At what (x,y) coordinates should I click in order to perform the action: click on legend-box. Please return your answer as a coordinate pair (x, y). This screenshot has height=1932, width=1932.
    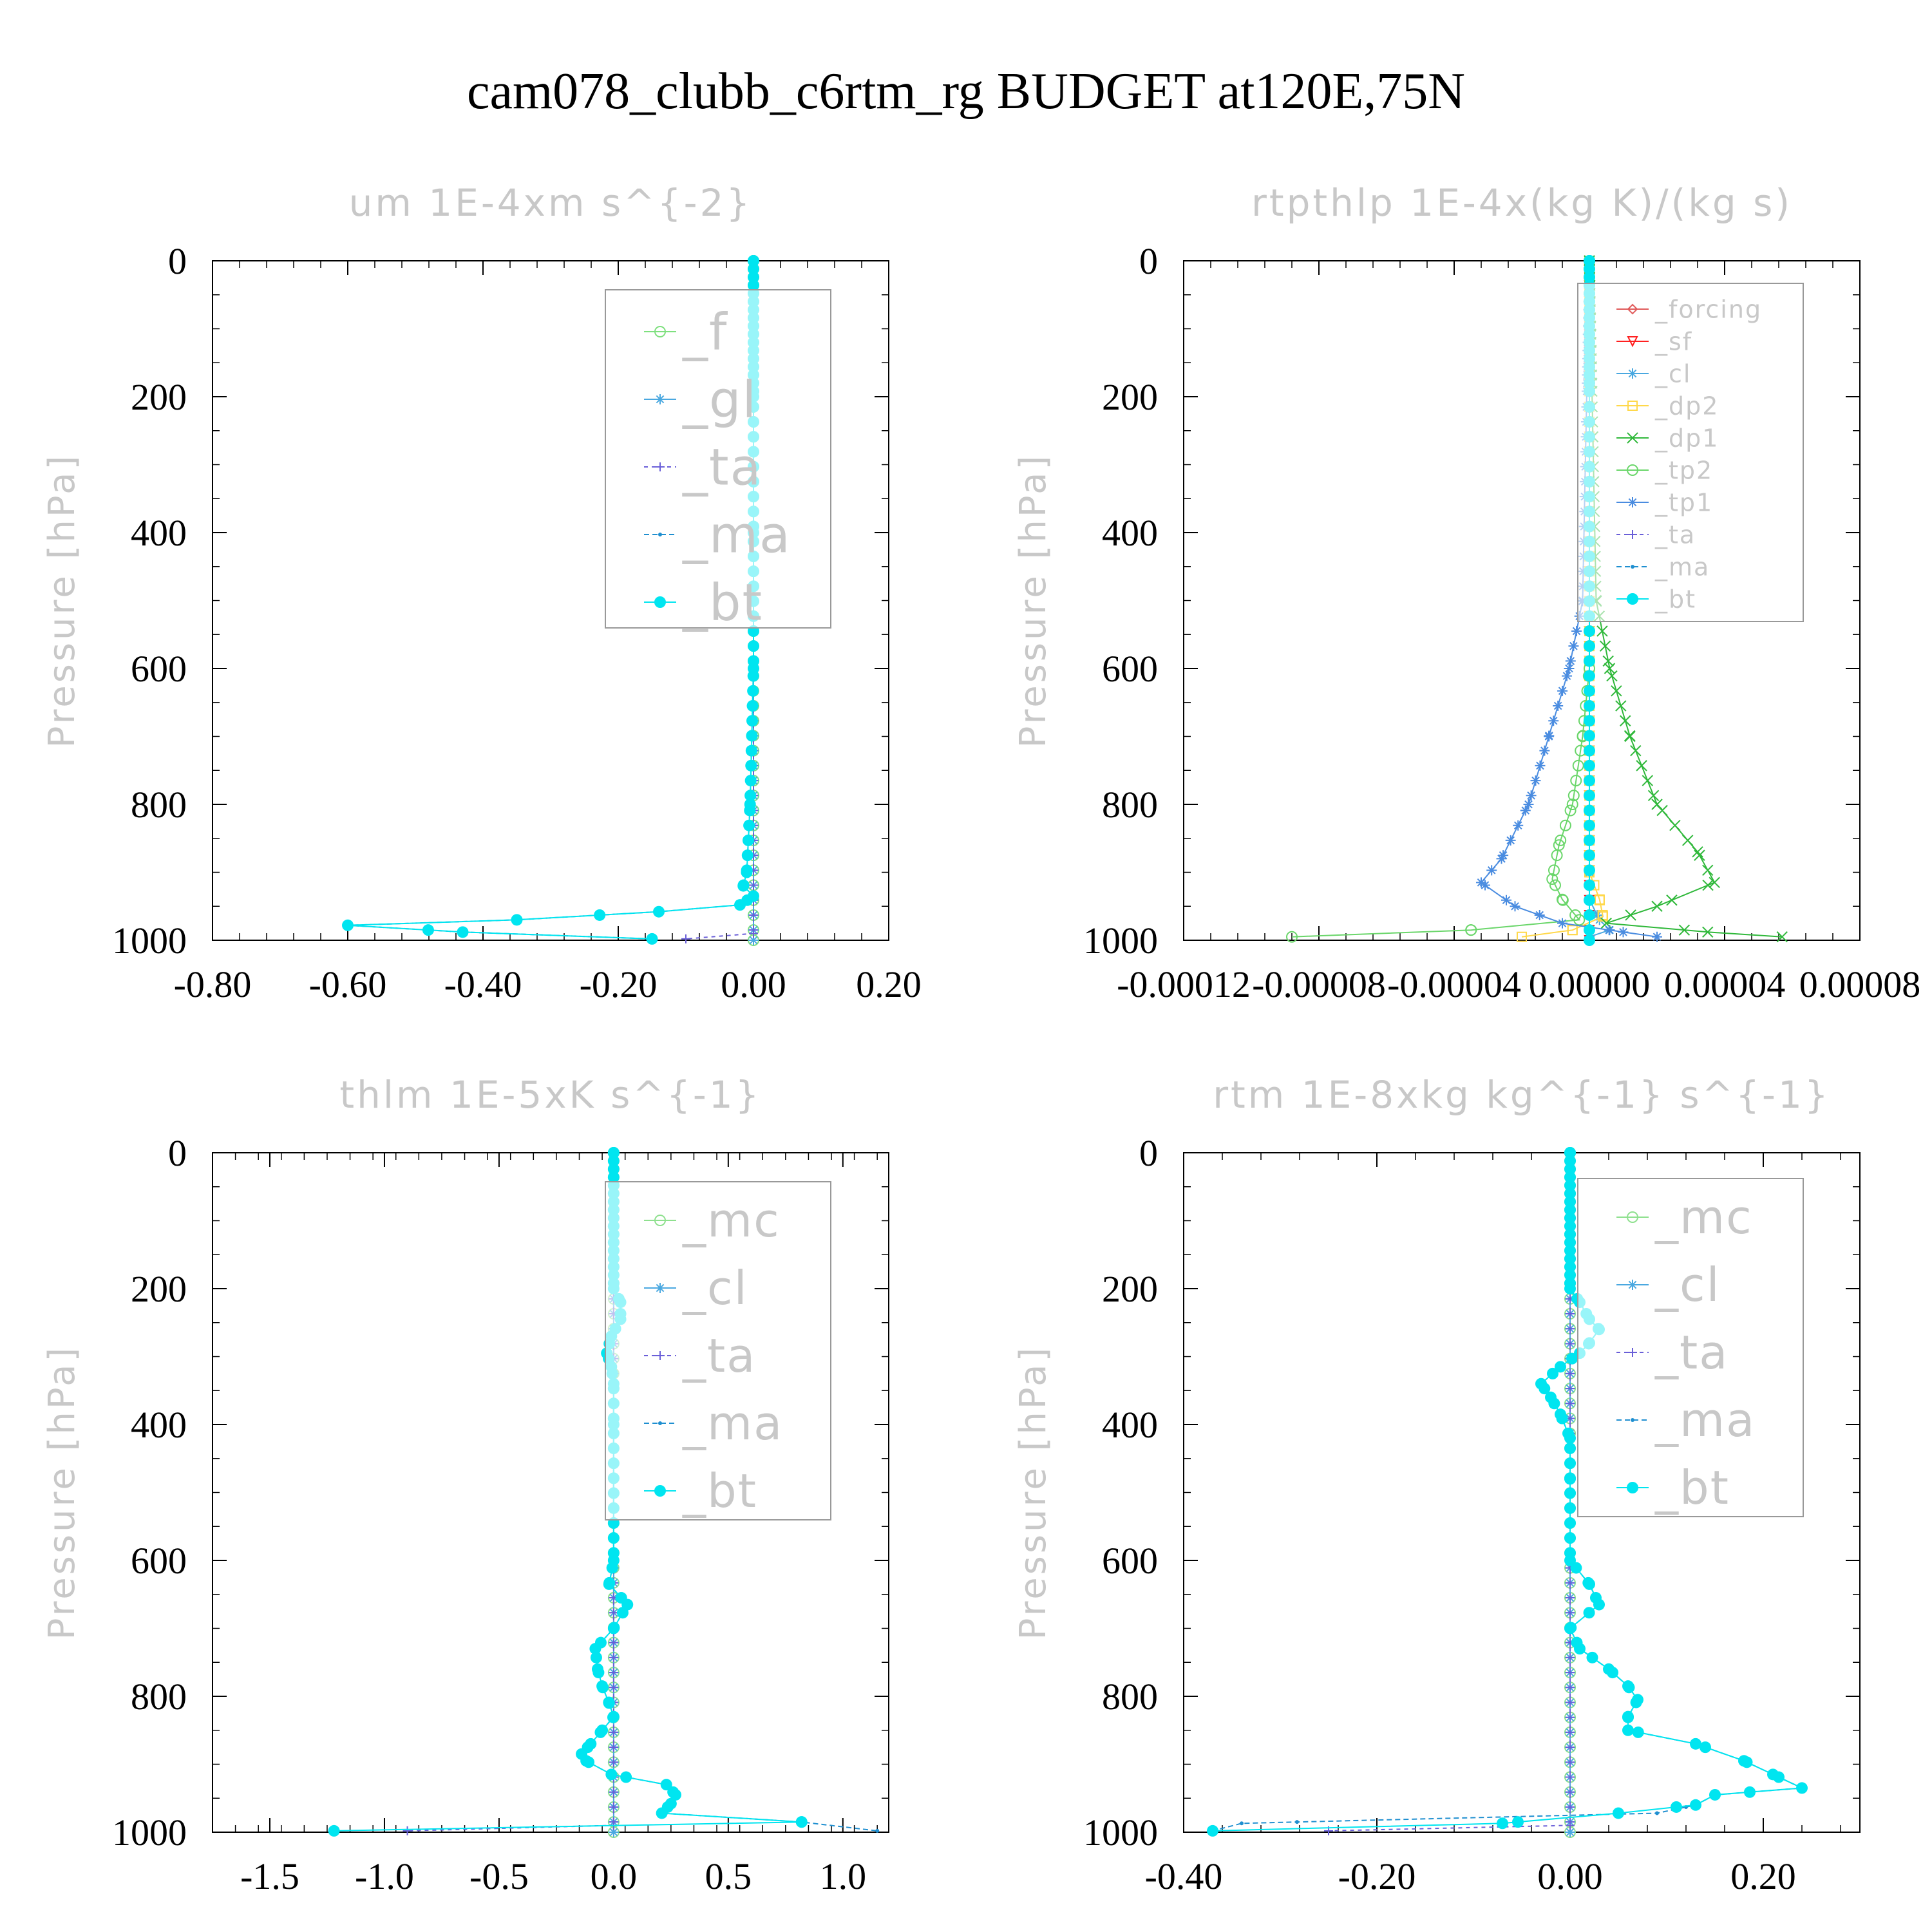
    Looking at the image, I should click on (1690, 452).